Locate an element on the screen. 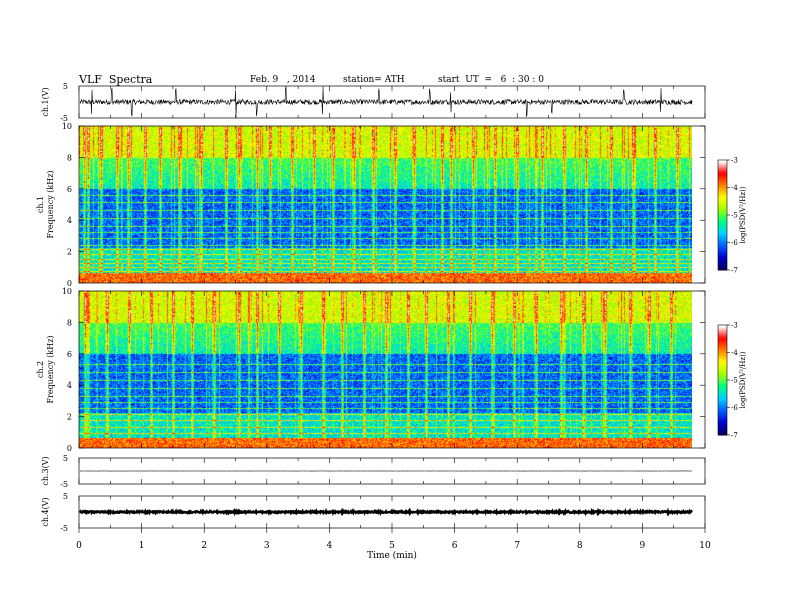 This screenshot has height=612, width=792. ch2-spectrogram-ylabel: Frequency (kHz) is located at coordinates (50, 369).